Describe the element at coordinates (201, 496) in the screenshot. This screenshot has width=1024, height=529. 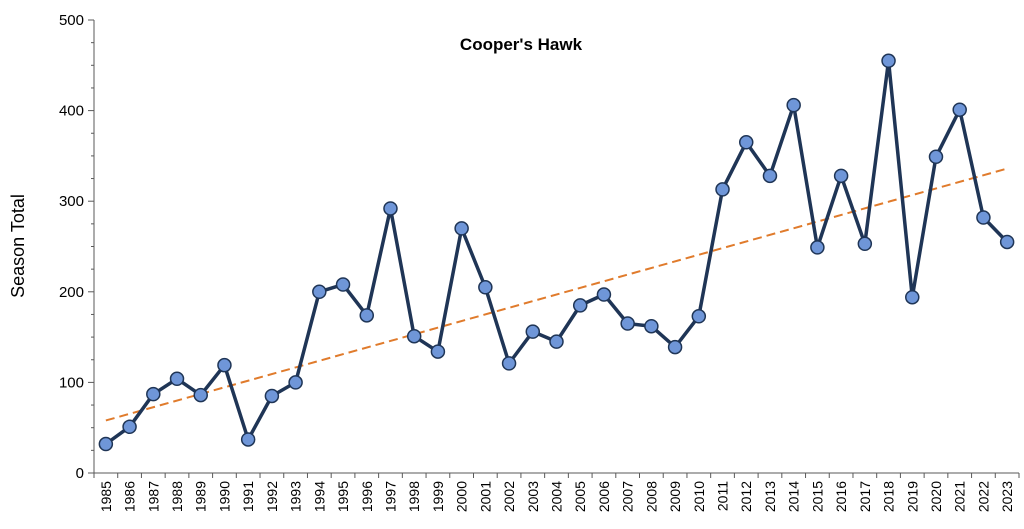
I see `x-tick-label: 1989` at that location.